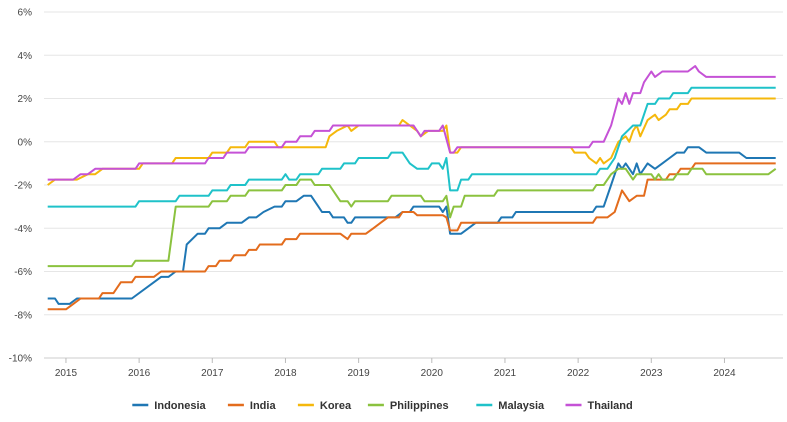  Describe the element at coordinates (419, 406) in the screenshot. I see `legend-label-philippines: Philippines` at that location.